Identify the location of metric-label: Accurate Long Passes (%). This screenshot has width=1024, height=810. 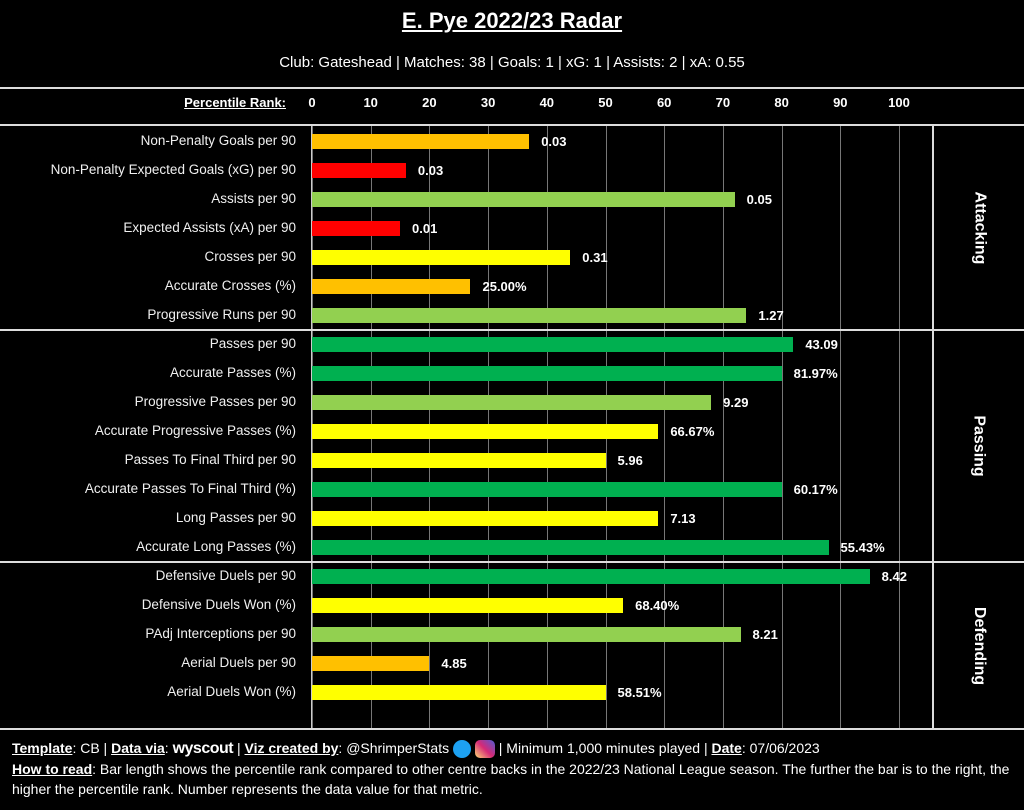
(216, 546).